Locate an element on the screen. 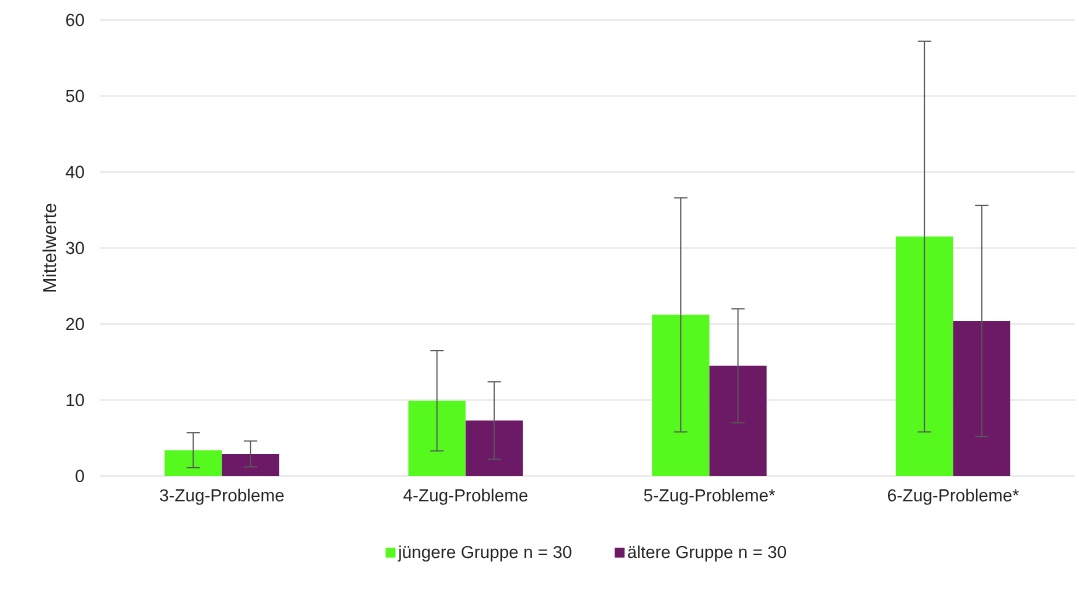  y-tick-label: 50 is located at coordinates (75, 96).